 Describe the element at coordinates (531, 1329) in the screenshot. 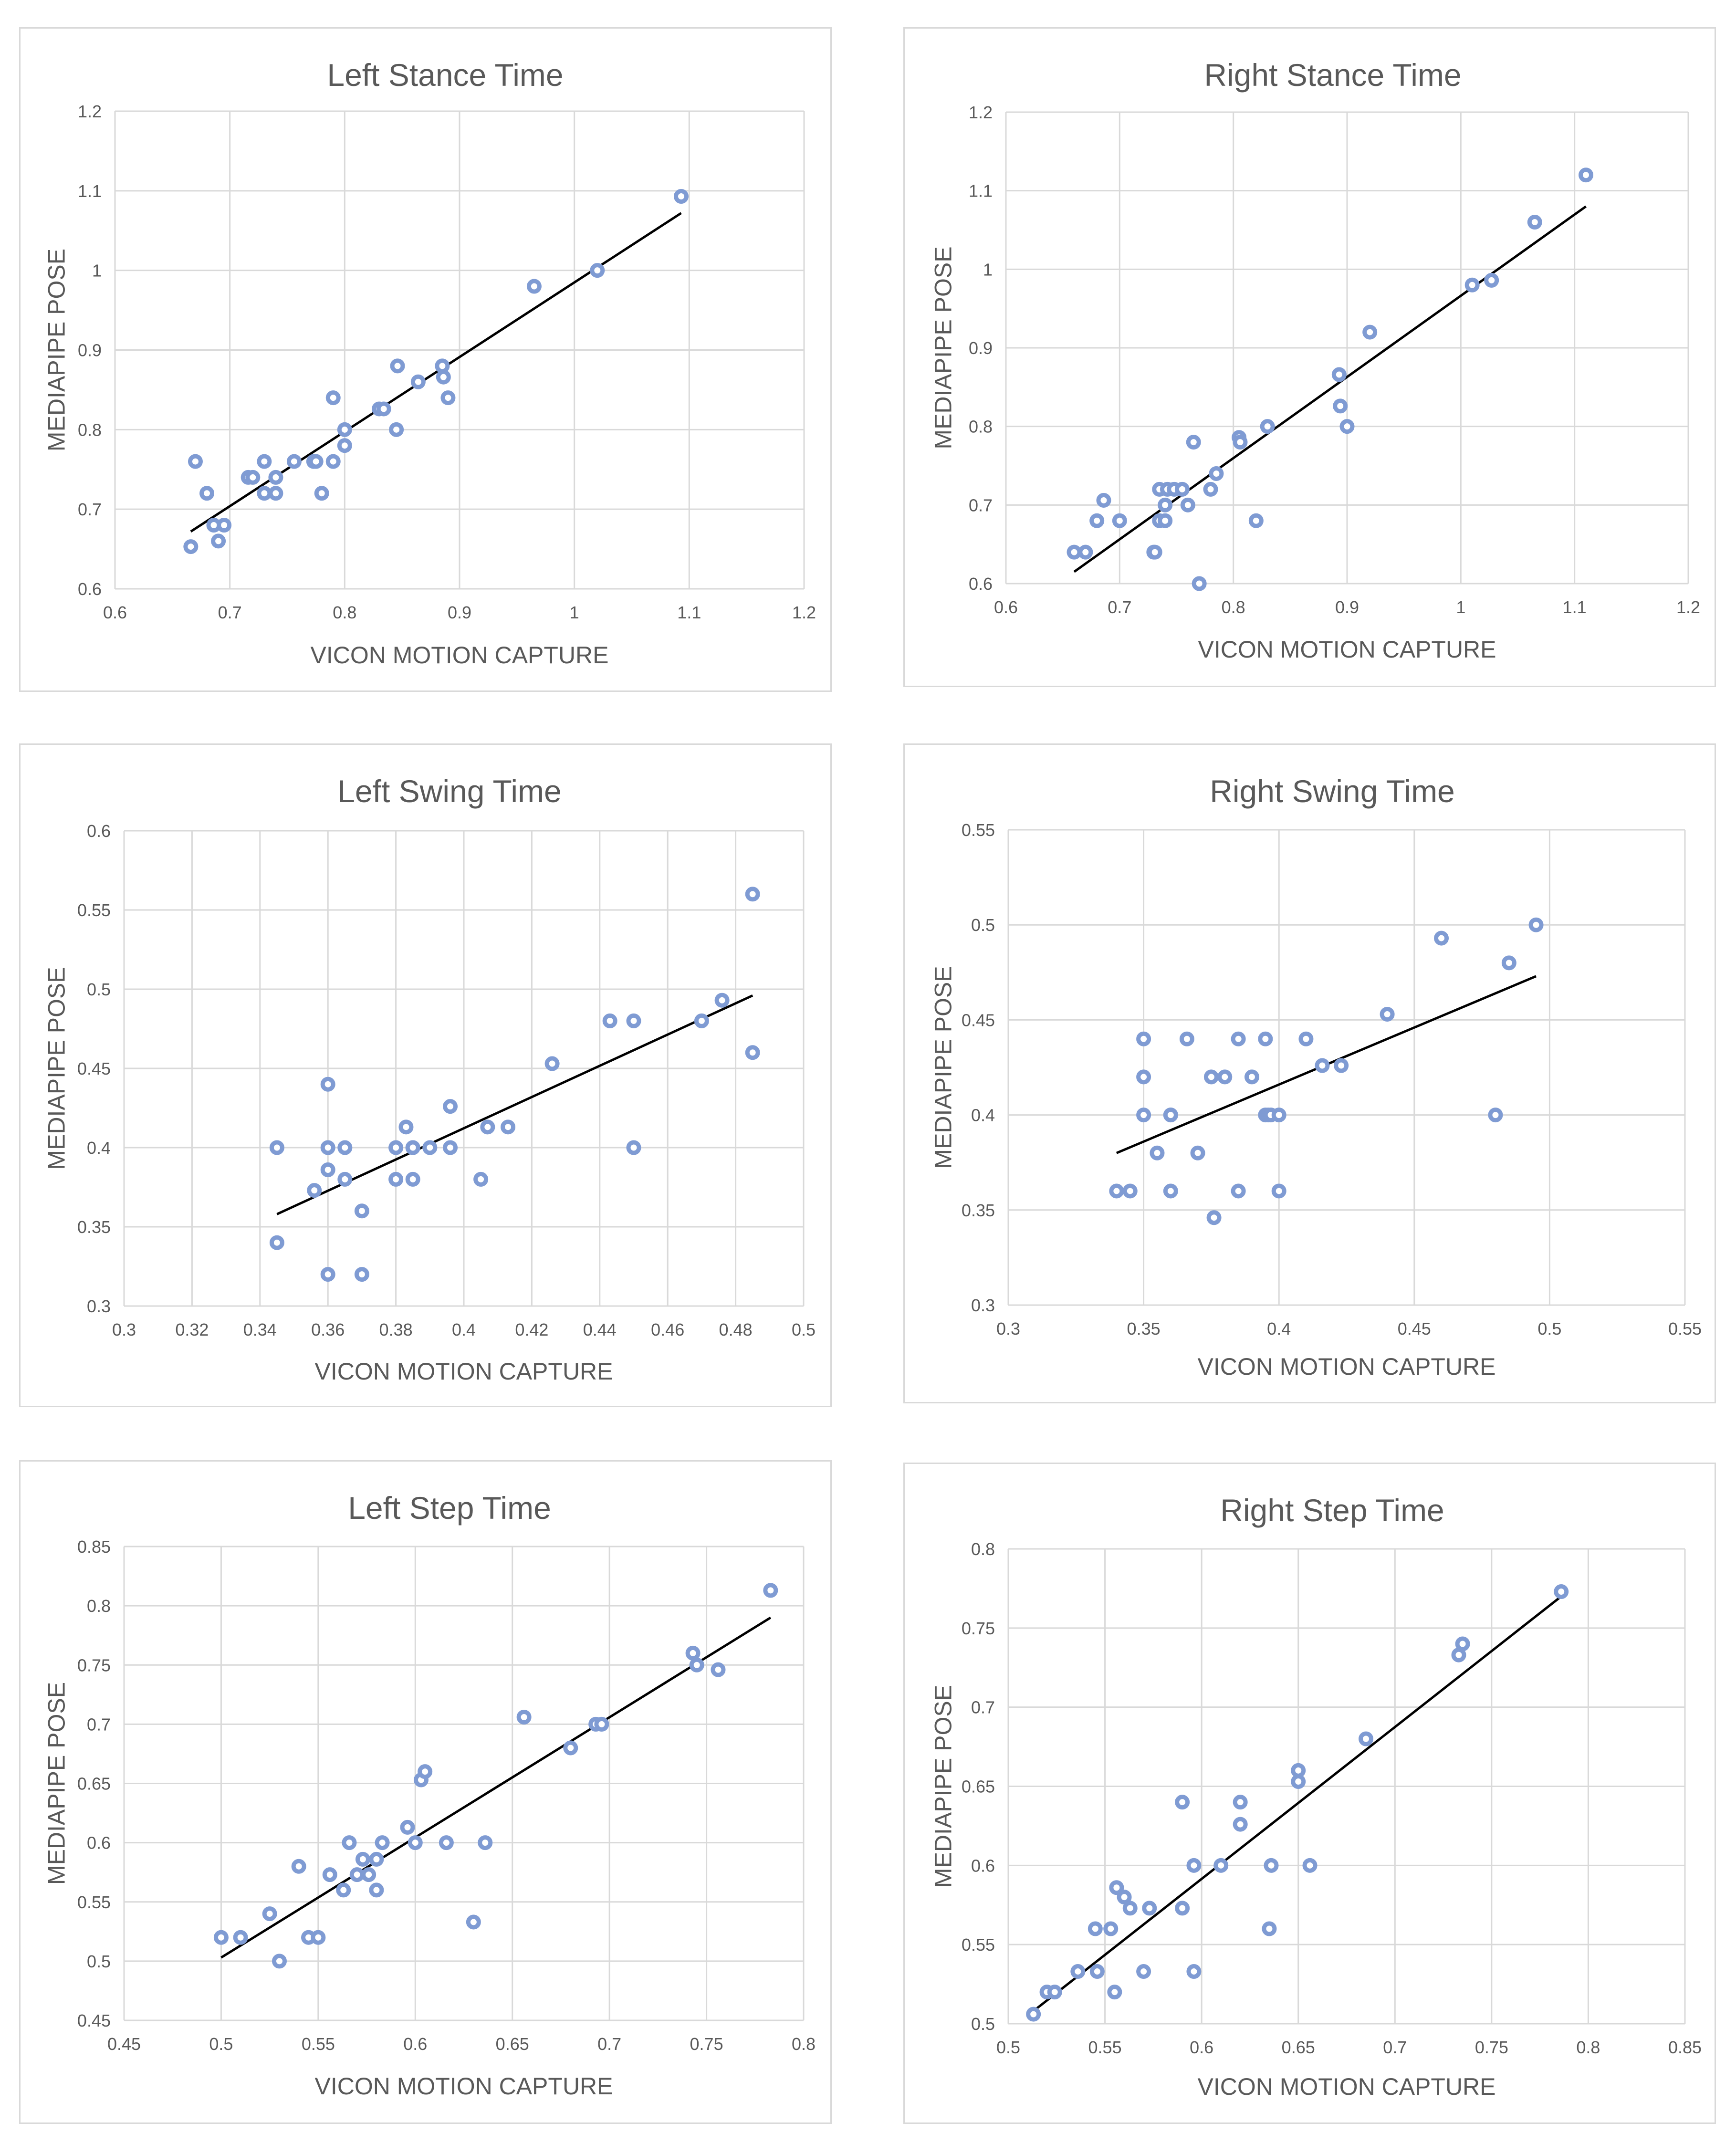

I see `x-tick-label: 0.42` at that location.